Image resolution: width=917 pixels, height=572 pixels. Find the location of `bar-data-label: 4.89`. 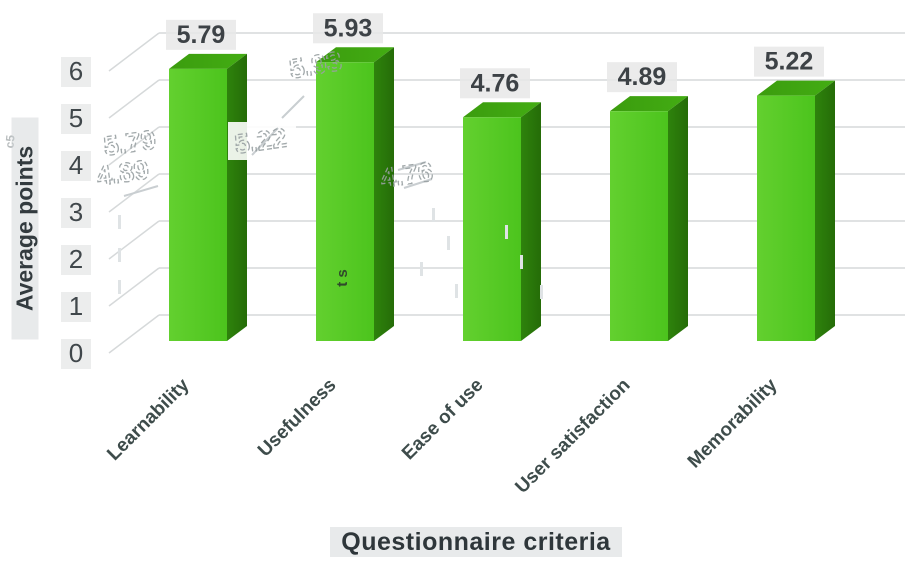

bar-data-label: 4.89 is located at coordinates (642, 77).